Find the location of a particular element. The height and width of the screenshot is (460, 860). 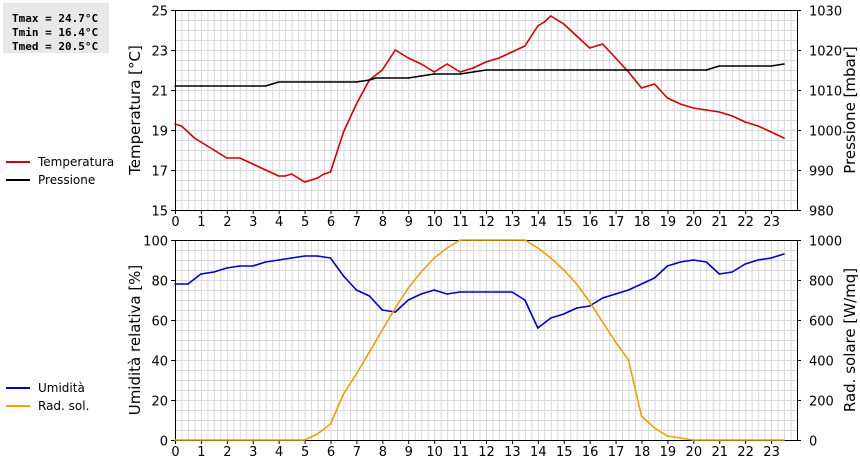

y-left-tick-label: 15 is located at coordinates (159, 212).